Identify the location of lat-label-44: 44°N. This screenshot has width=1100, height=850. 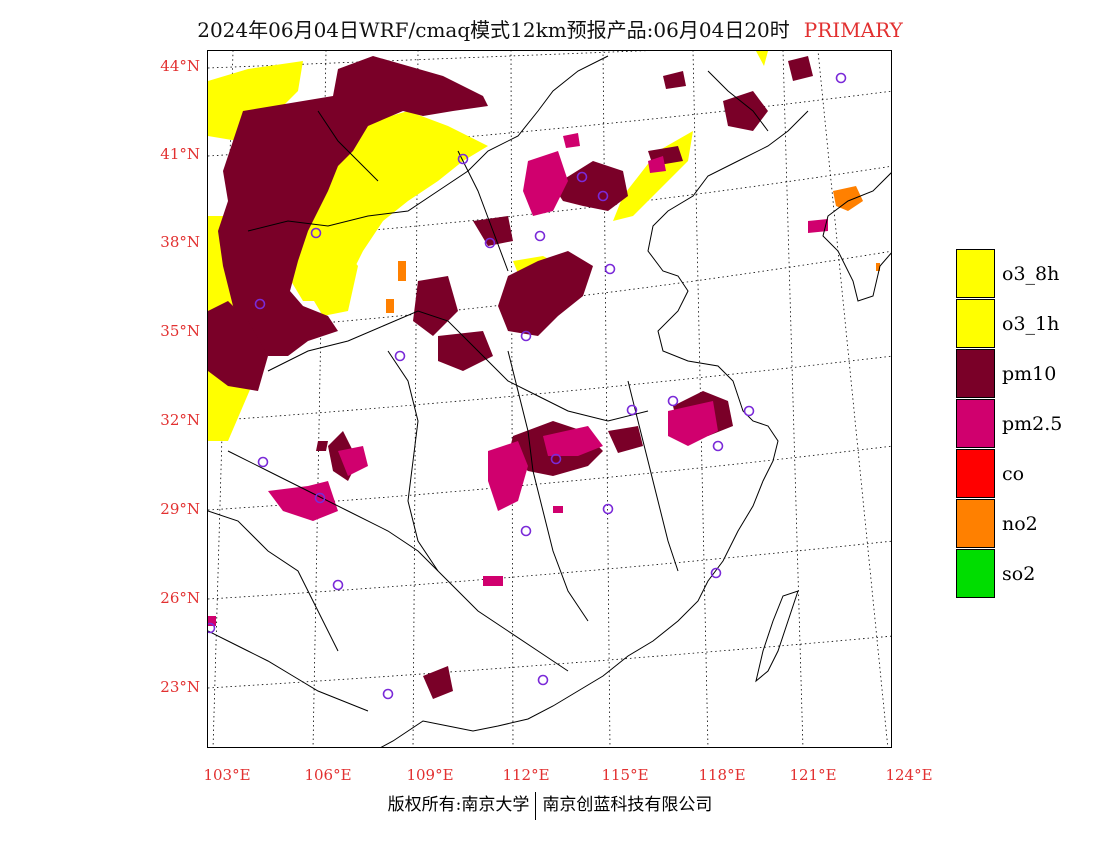
(180, 66).